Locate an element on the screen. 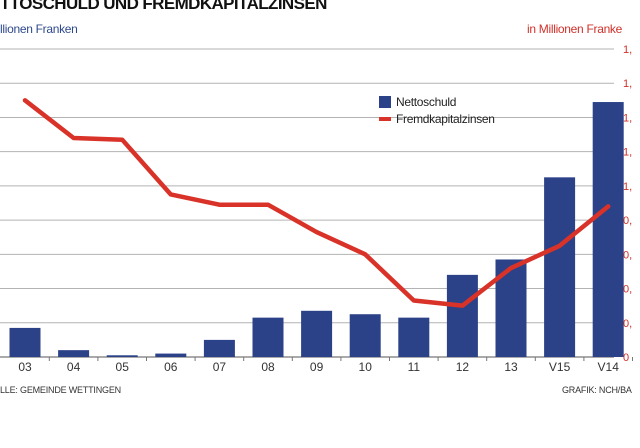  legend-label-line: Fremdkapitalzinsen is located at coordinates (445, 119).